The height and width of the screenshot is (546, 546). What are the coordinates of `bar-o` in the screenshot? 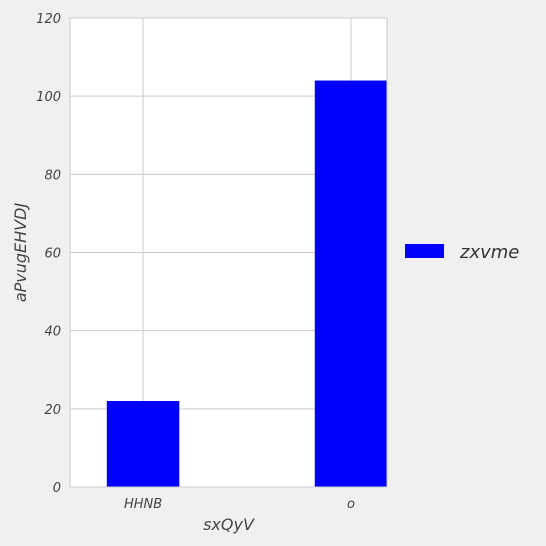 It's located at (350, 284).